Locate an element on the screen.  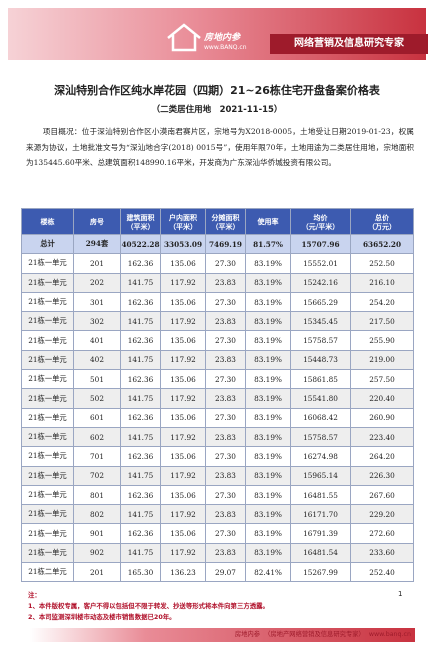
cell: 701 is located at coordinates (97, 456).